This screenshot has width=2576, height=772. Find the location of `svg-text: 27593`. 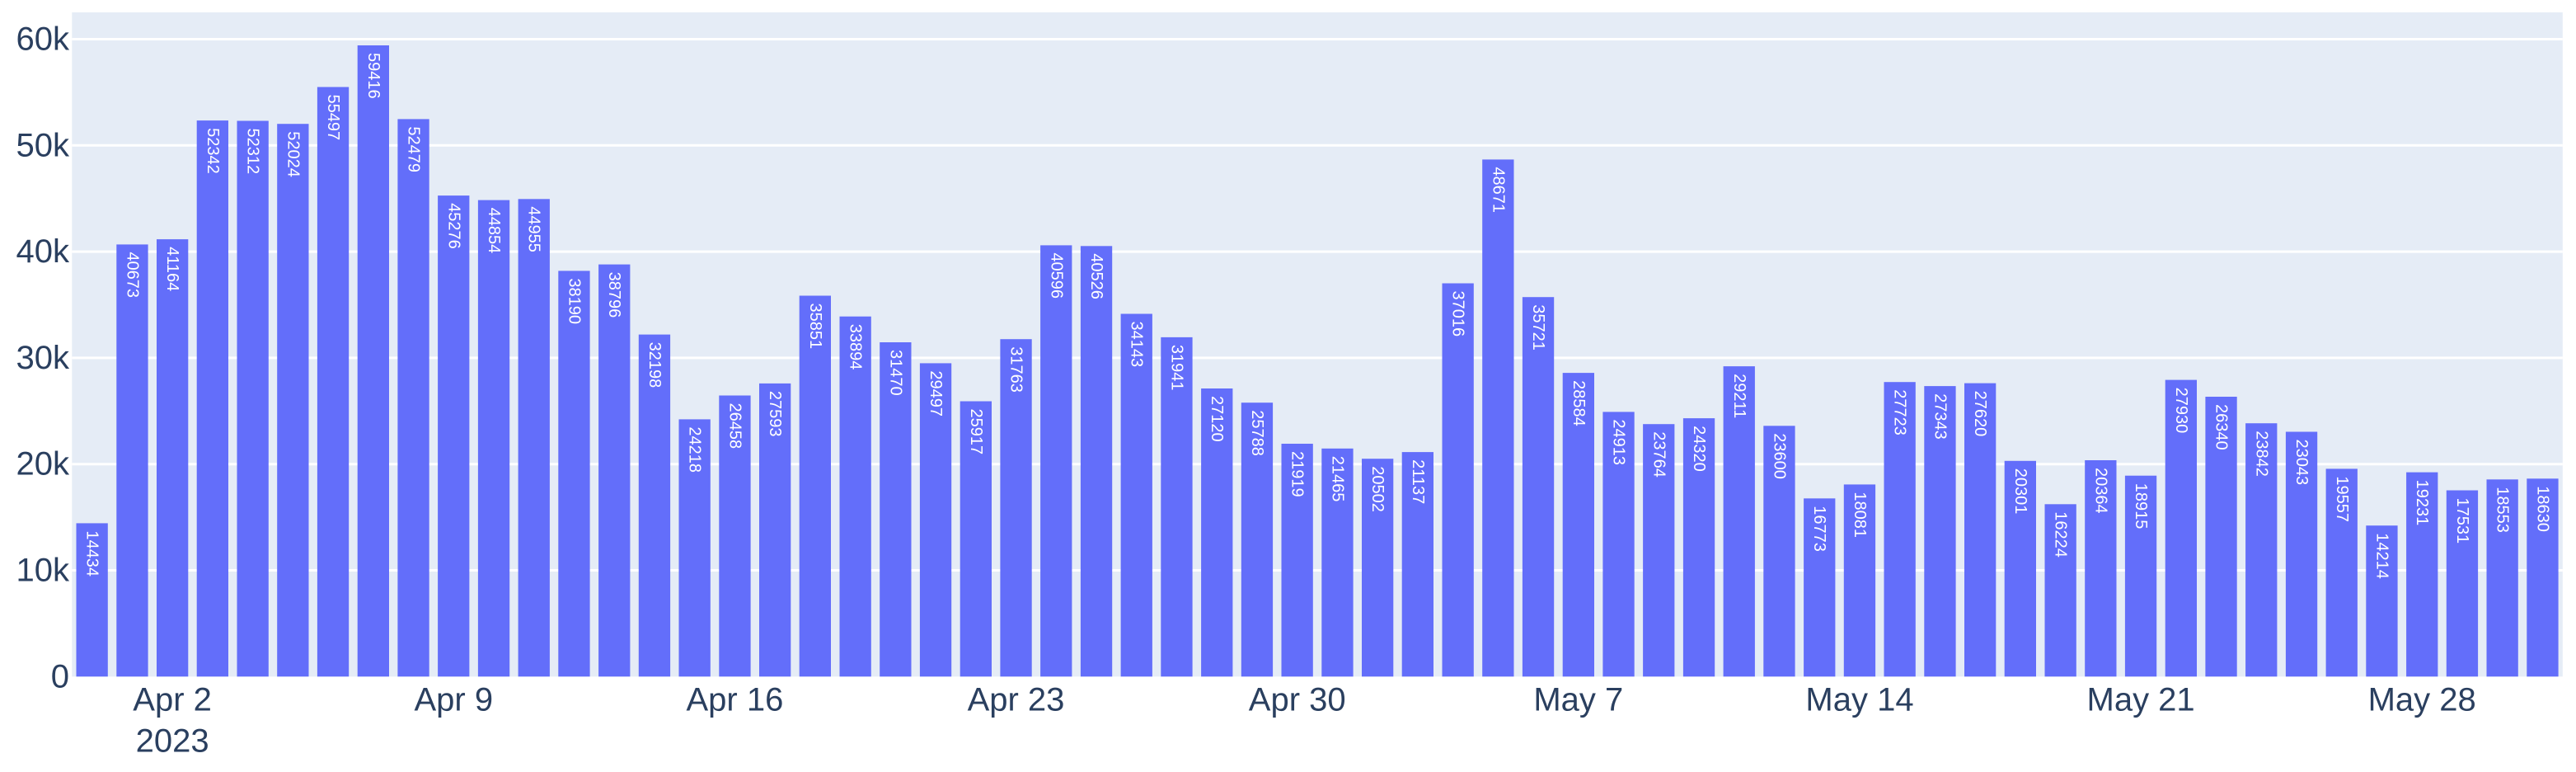

svg-text: 27593 is located at coordinates (775, 414).